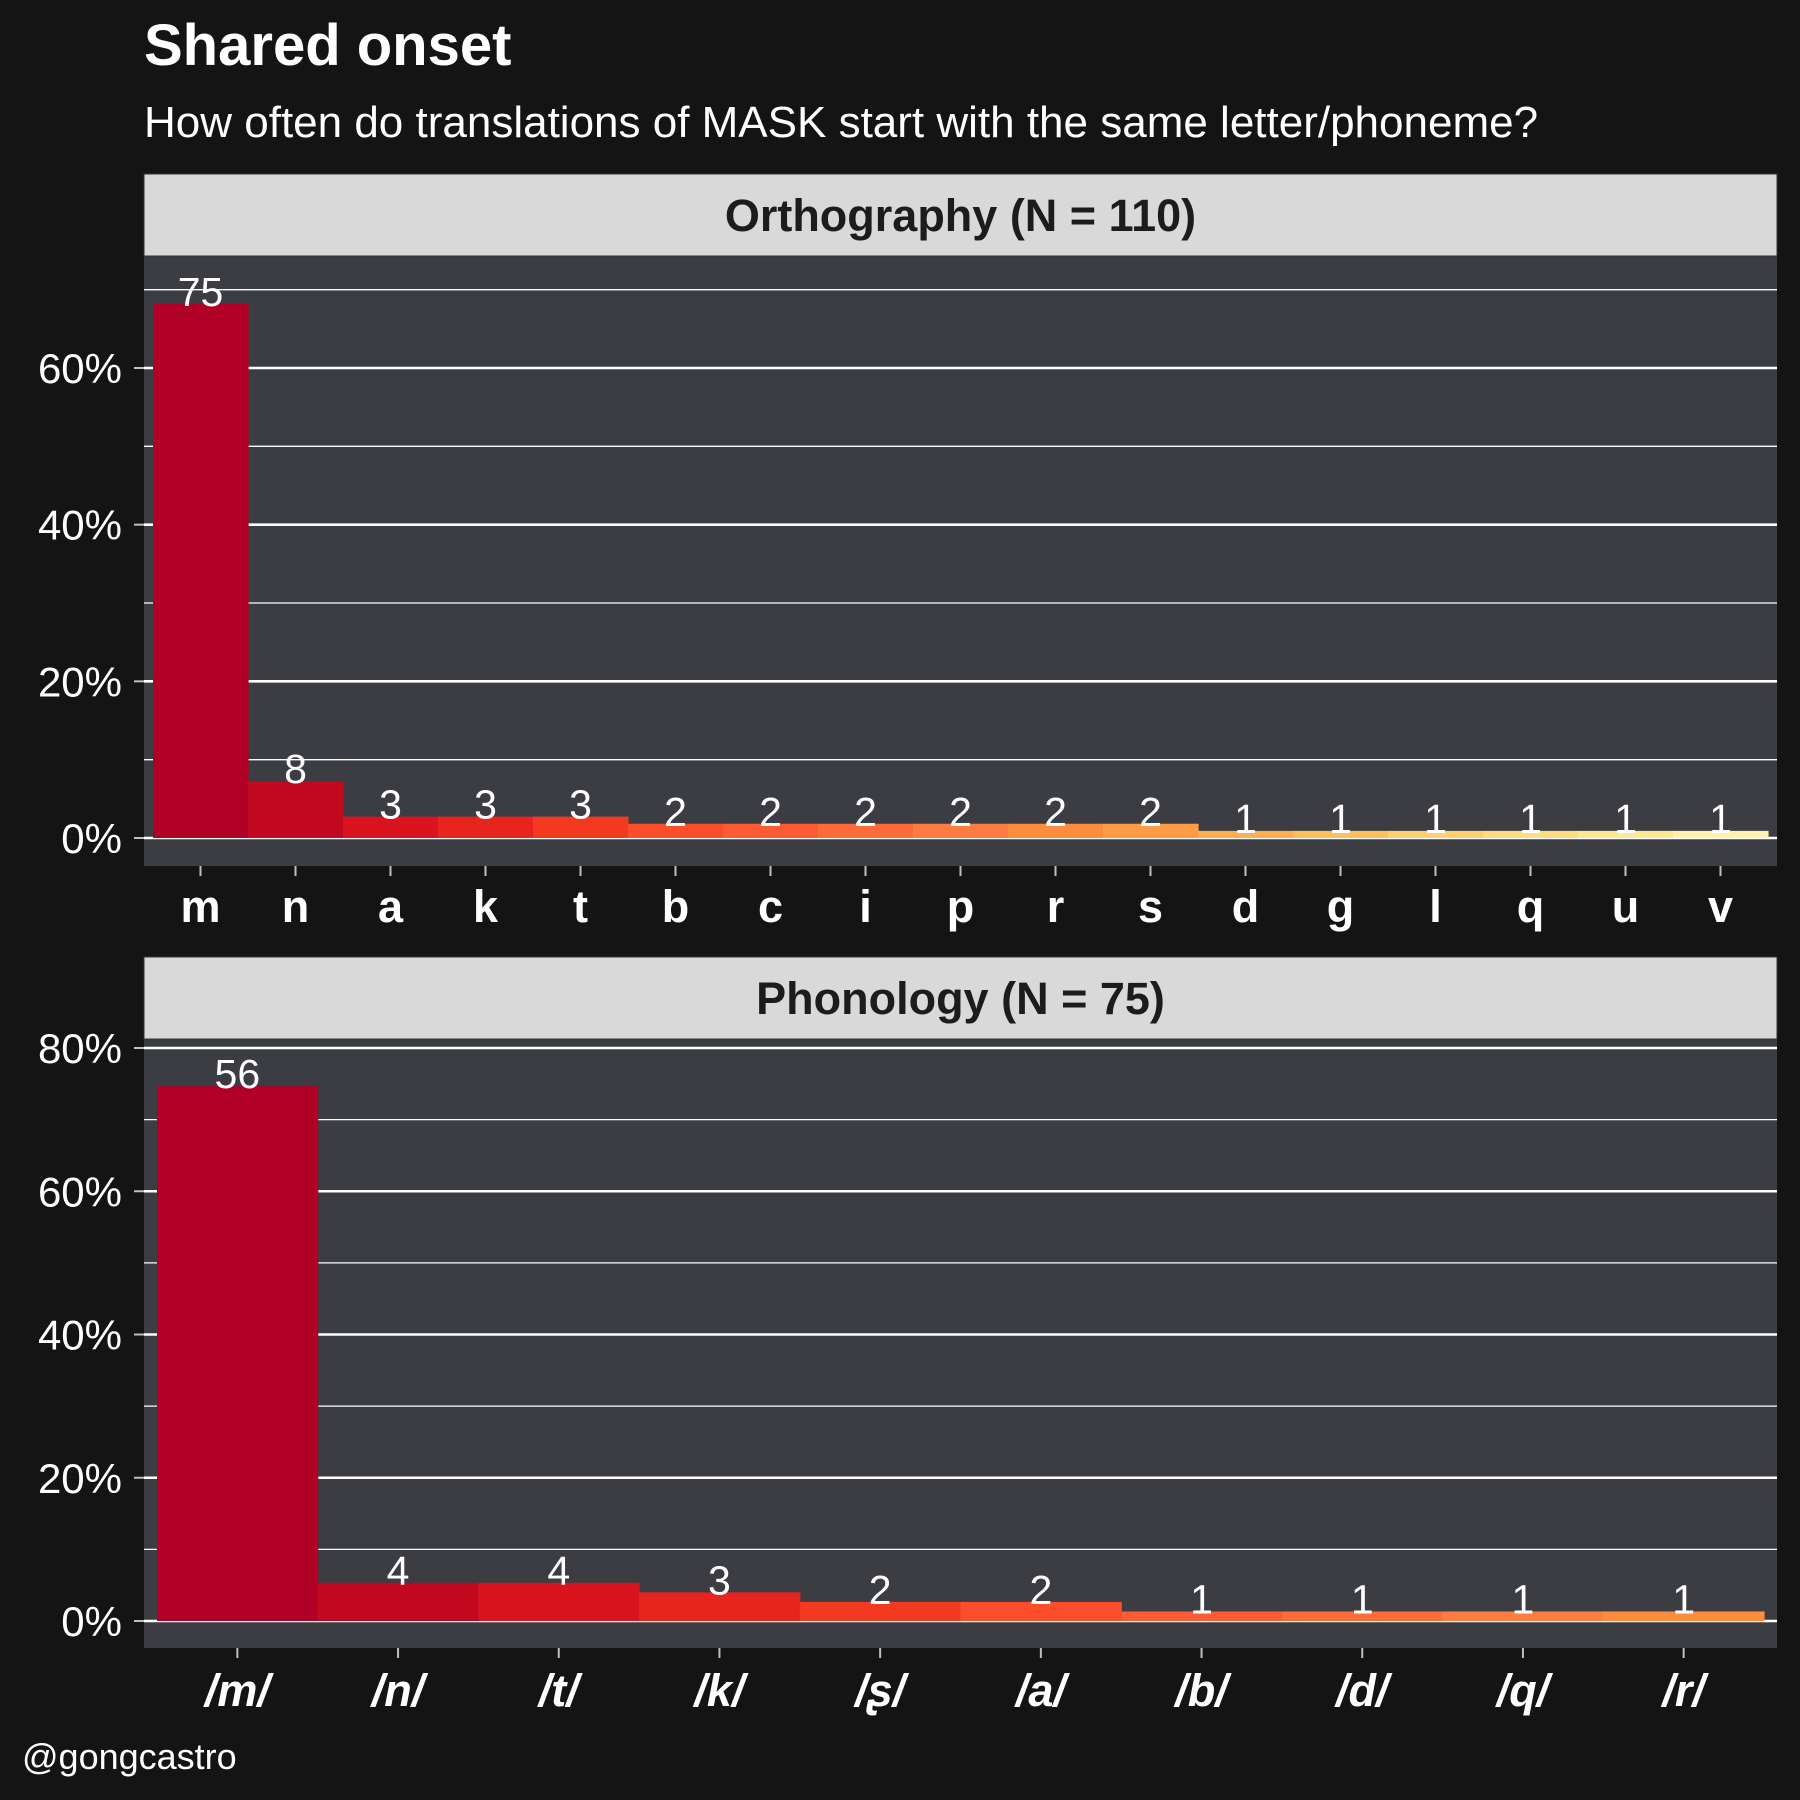 This screenshot has height=1800, width=1800. What do you see at coordinates (1150, 906) in the screenshot?
I see `x-tick-label: s` at bounding box center [1150, 906].